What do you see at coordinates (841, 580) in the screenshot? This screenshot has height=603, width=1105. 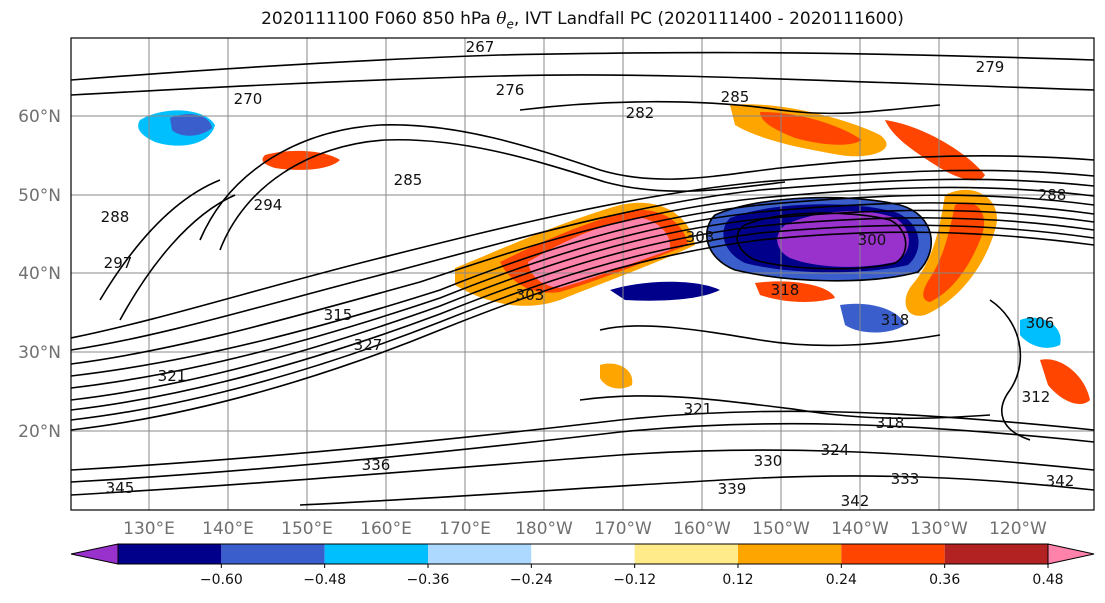 I see `colorbar-tick-label: 0.24` at bounding box center [841, 580].